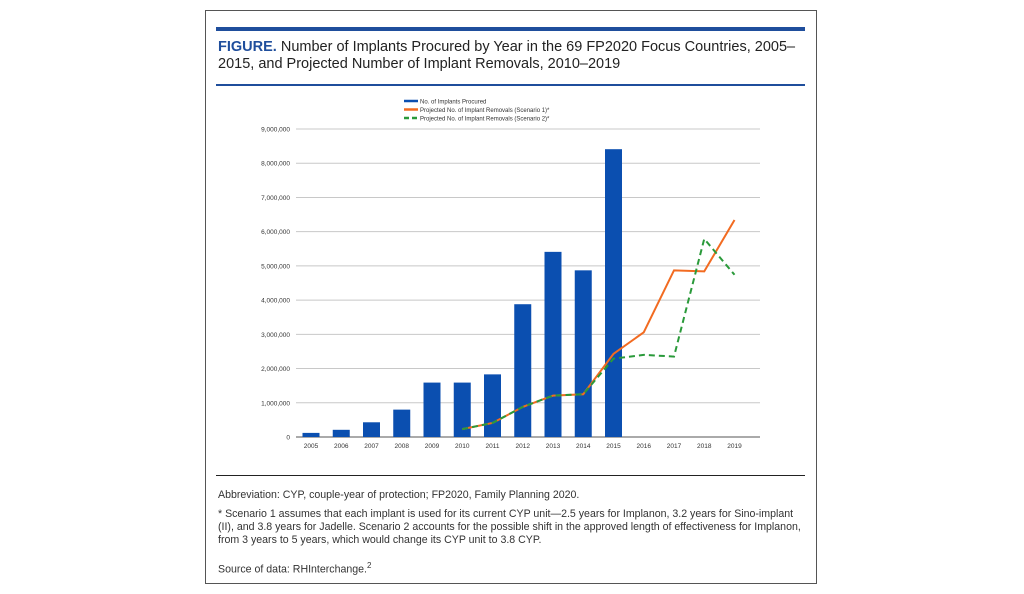 Image resolution: width=1024 pixels, height=594 pixels. What do you see at coordinates (510, 85) in the screenshot?
I see `title-rule` at bounding box center [510, 85].